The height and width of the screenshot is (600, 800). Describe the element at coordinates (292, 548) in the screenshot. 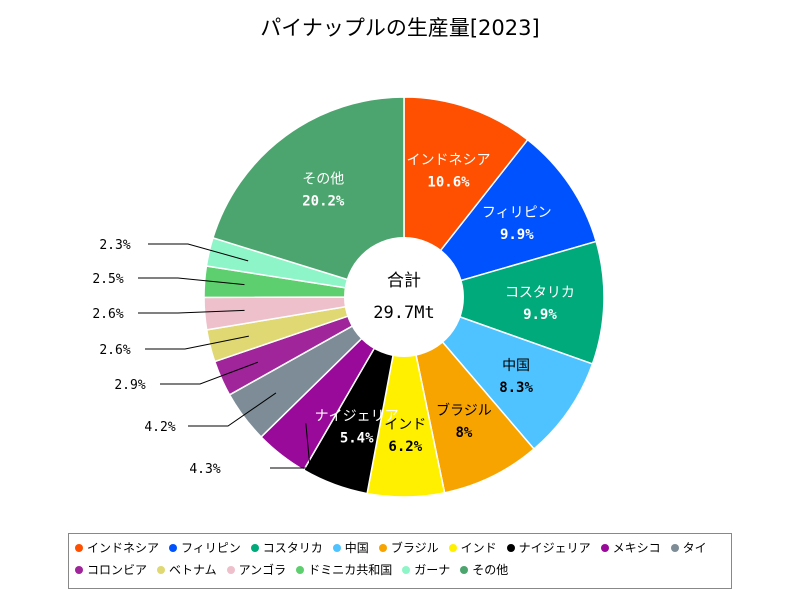

I see `legend-label: コスタリカ` at that location.